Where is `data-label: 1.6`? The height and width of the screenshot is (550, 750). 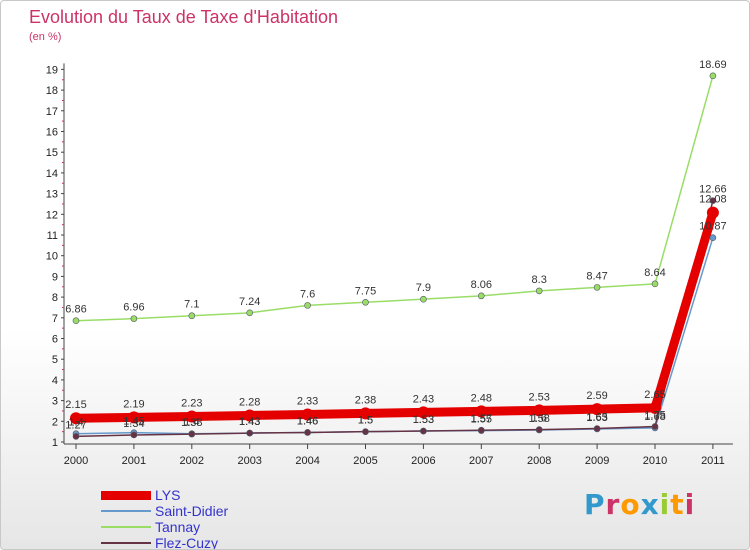 data-label: 1.6 is located at coordinates (539, 419).